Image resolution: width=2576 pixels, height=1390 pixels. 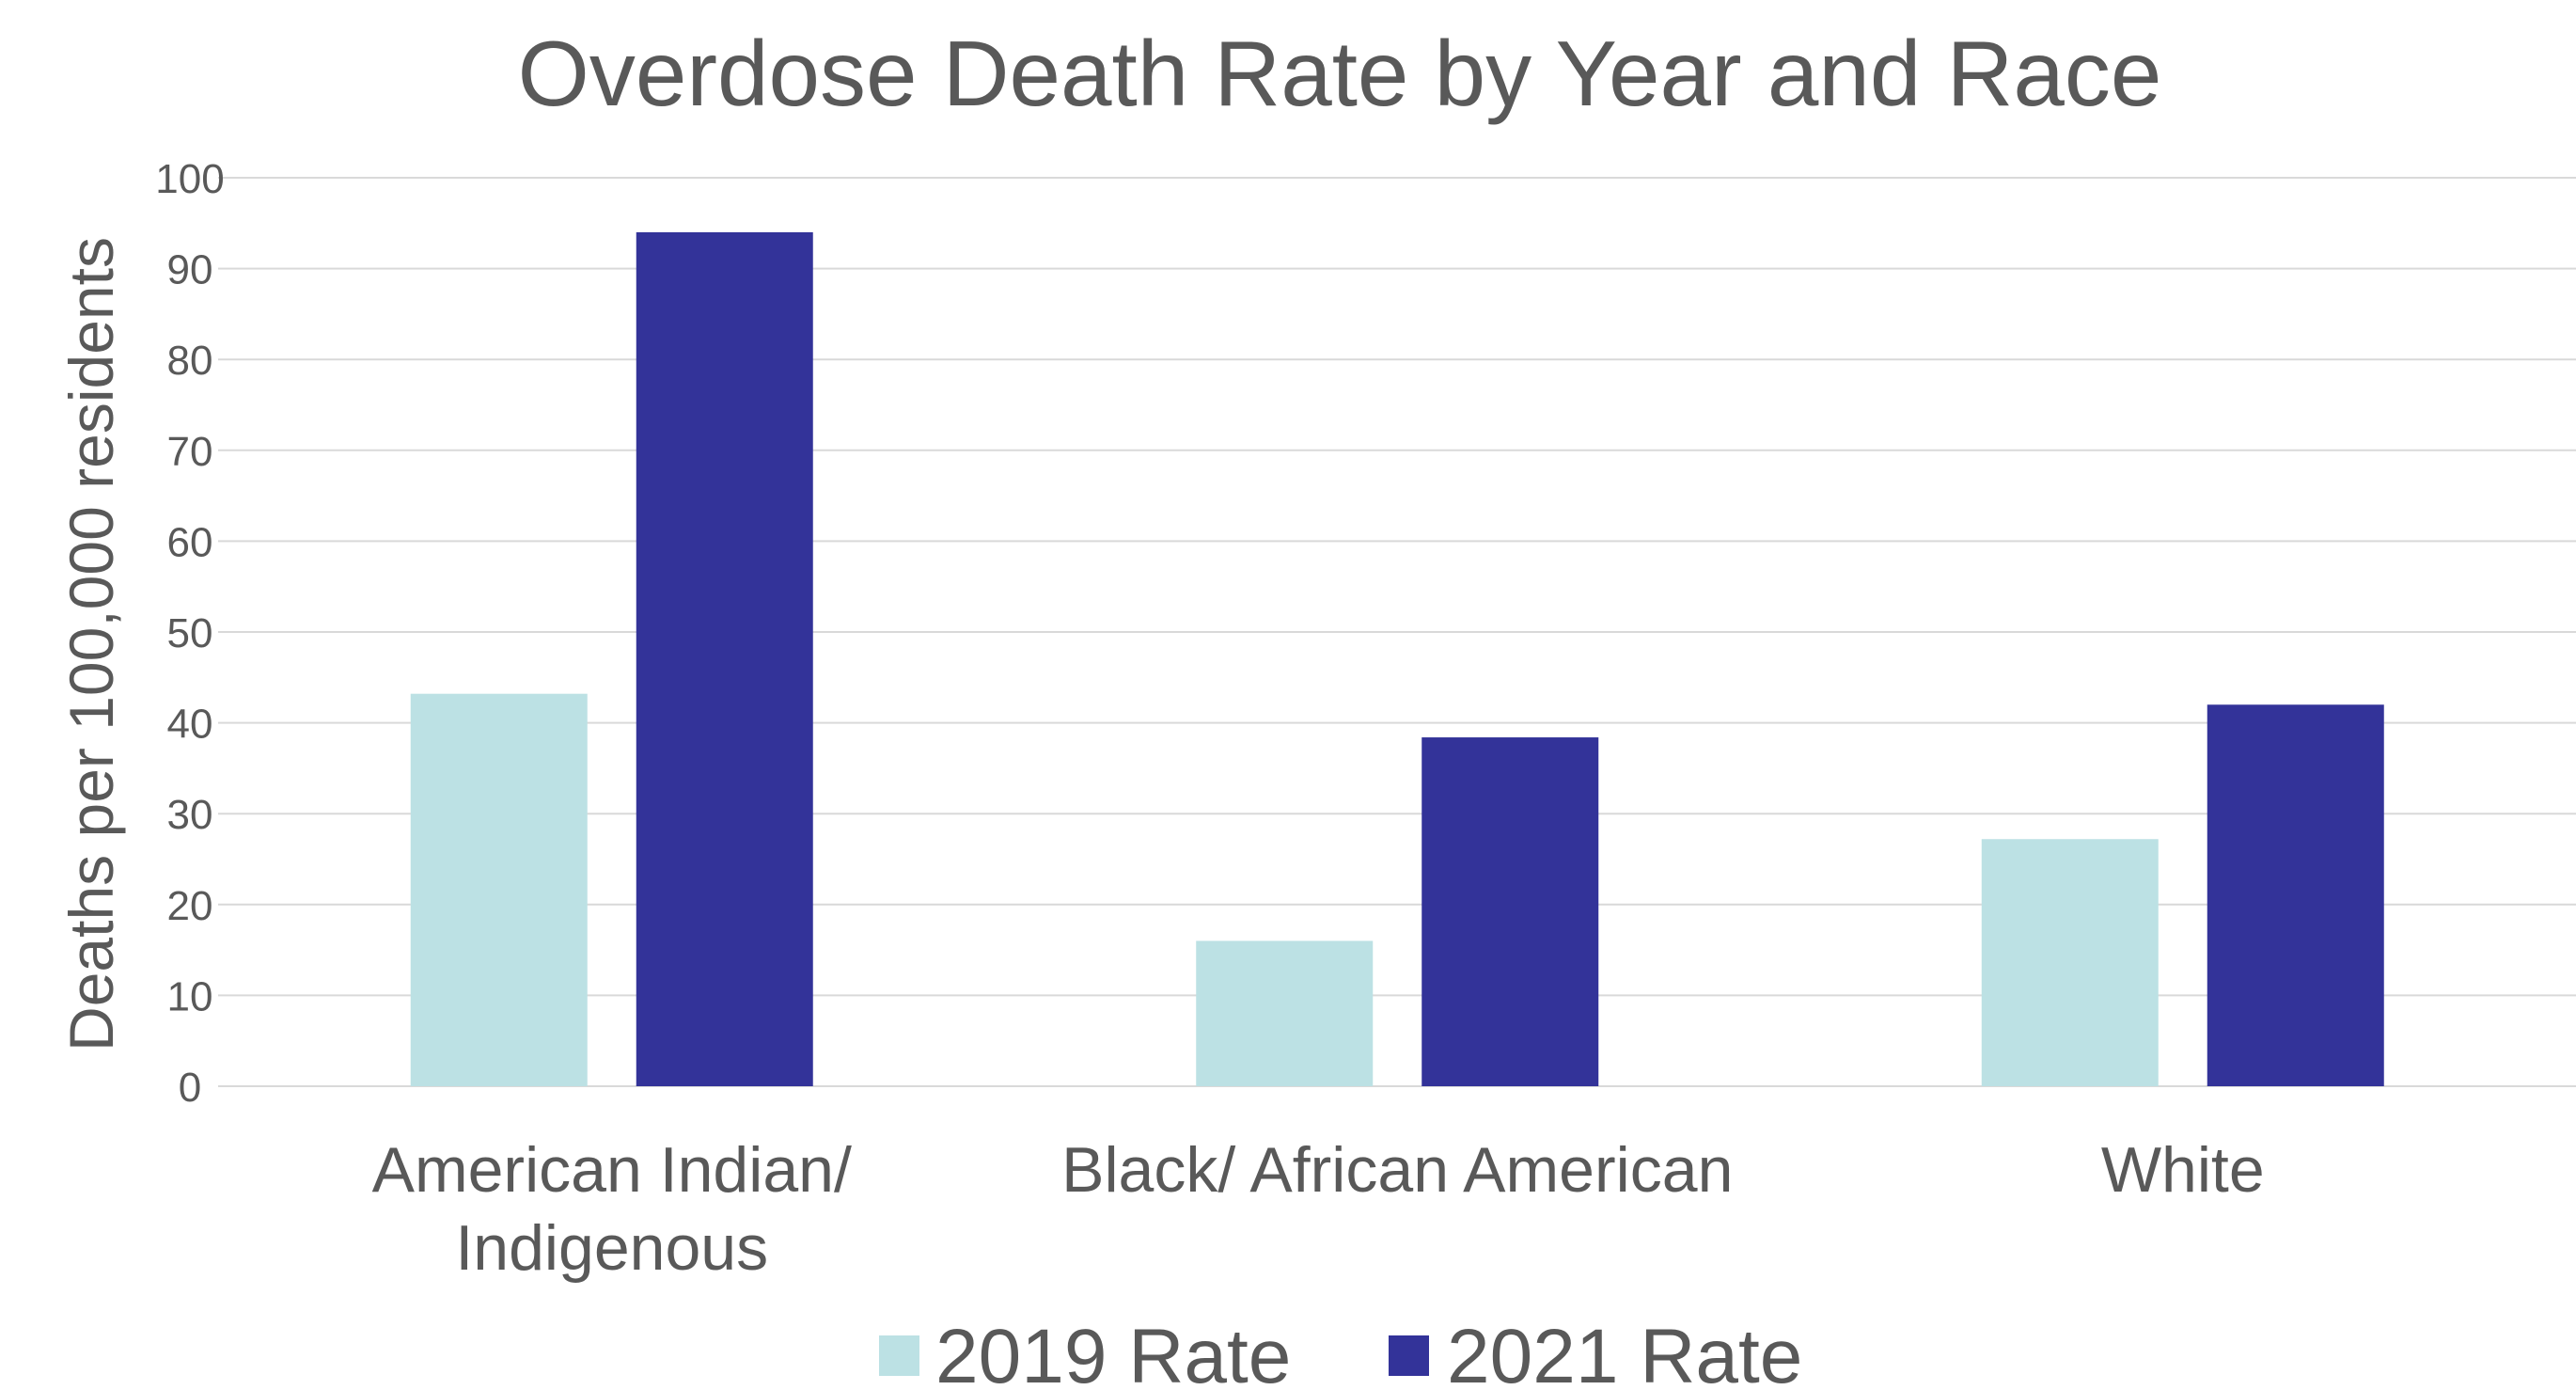 What do you see at coordinates (1113, 1352) in the screenshot?
I see `legend-label-0: 2019 Rate` at bounding box center [1113, 1352].